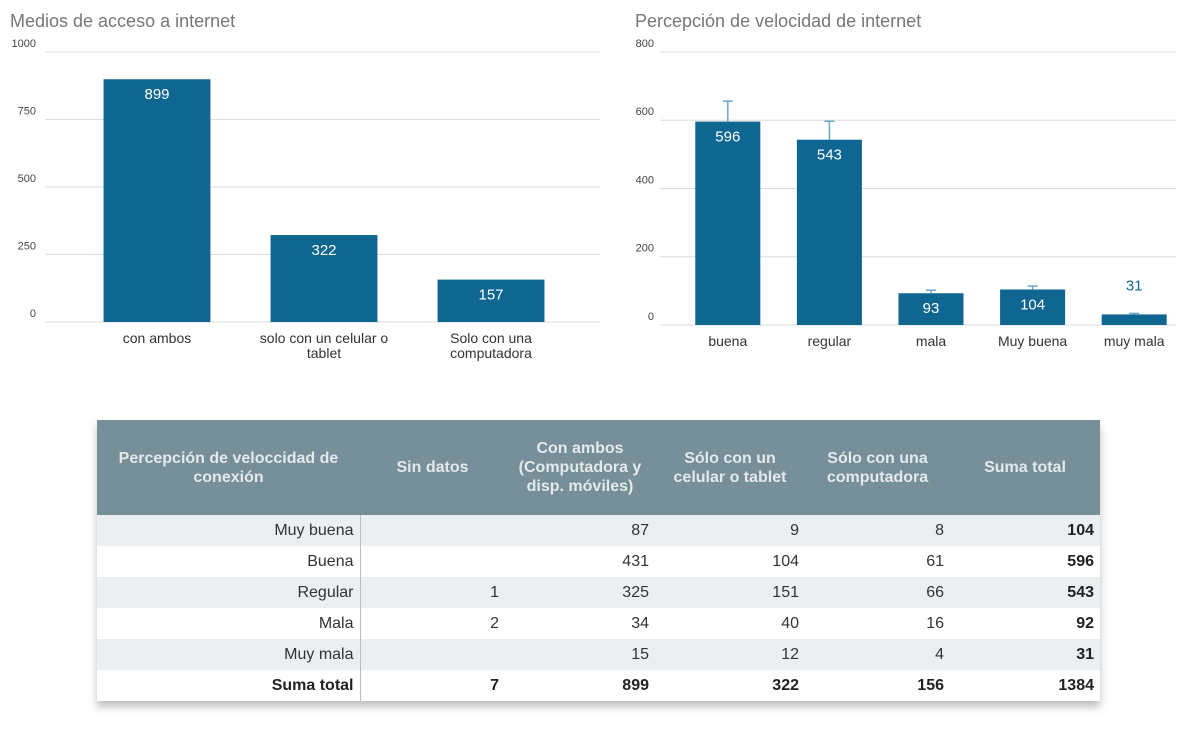  I want to click on table-row: Muy mala 15 12 4 31, so click(598, 654).